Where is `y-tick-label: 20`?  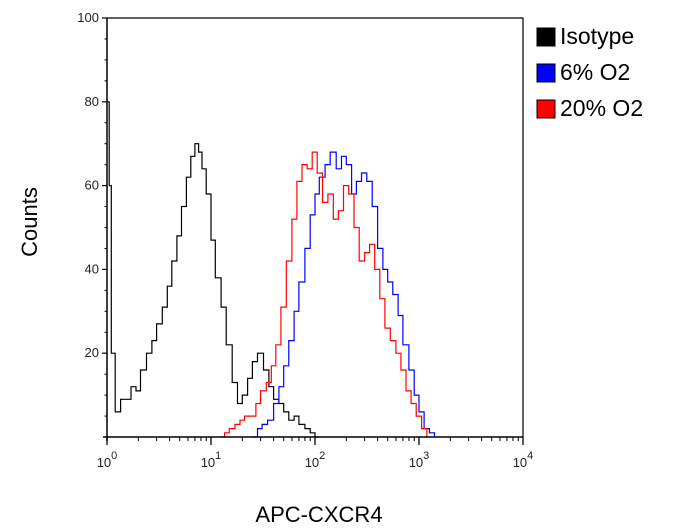
y-tick-label: 20 is located at coordinates (92, 352).